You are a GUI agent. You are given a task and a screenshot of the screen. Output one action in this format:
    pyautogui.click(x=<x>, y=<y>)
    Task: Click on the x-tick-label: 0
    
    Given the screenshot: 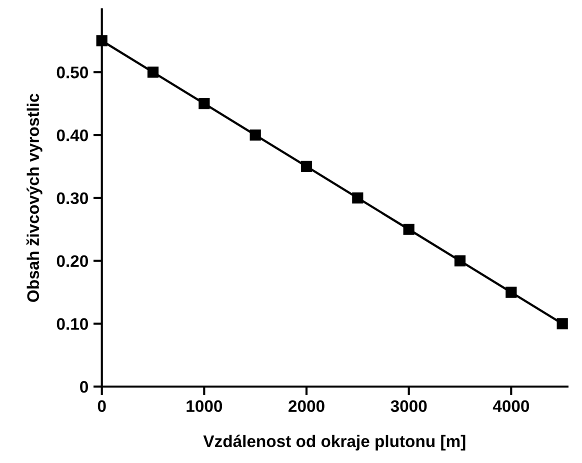 What is the action you would take?
    pyautogui.click(x=102, y=406)
    